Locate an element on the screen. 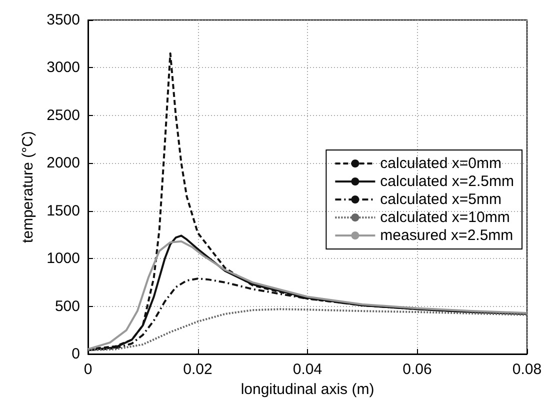 The image size is (560, 410). x-axis-title: longitudinal axis (m) is located at coordinates (307, 389).